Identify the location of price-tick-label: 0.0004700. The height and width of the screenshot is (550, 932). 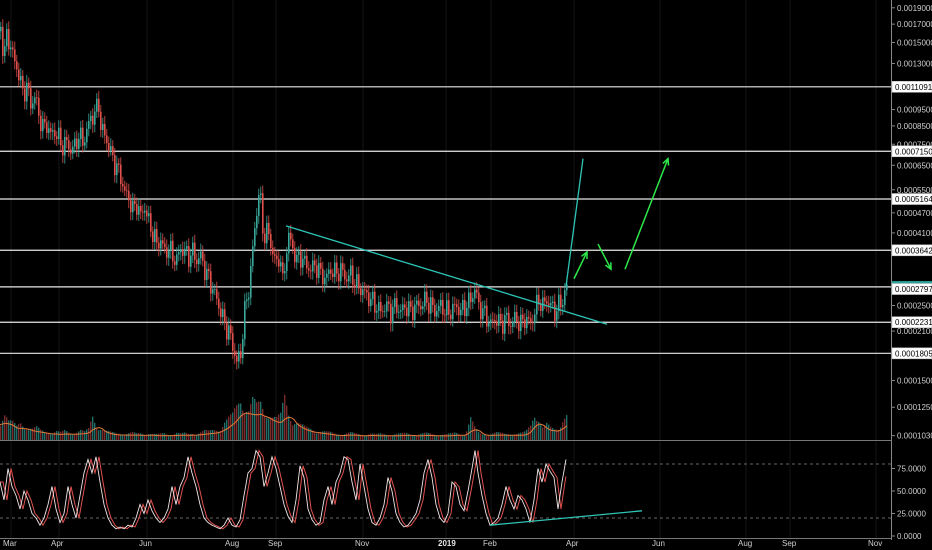
(914, 213).